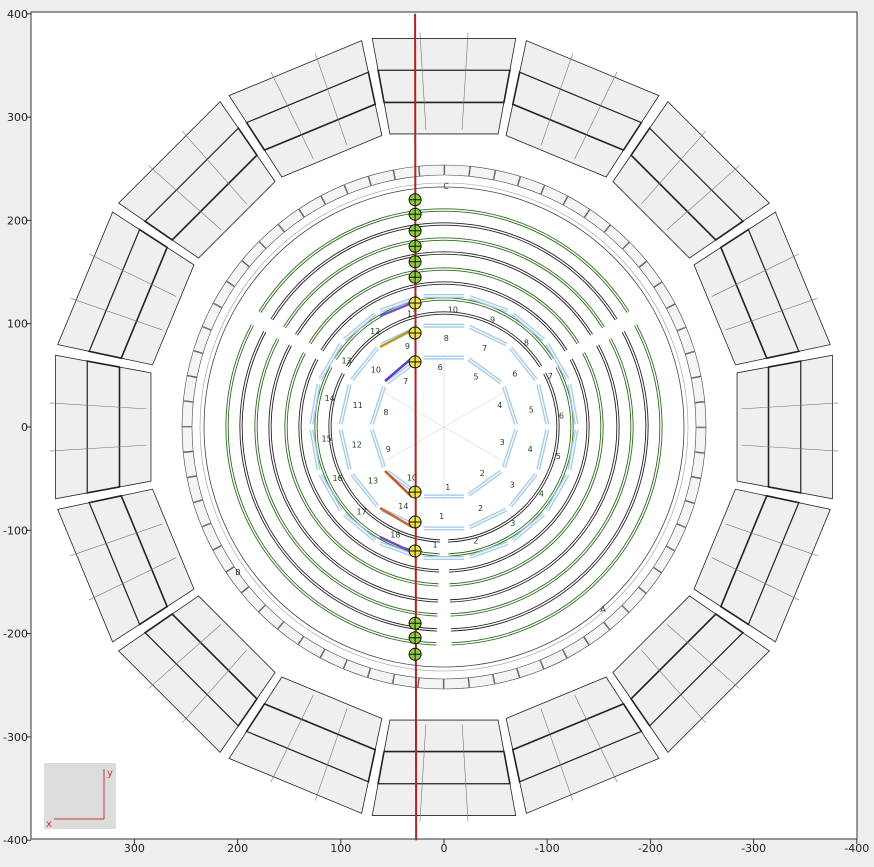 The image size is (874, 867). What do you see at coordinates (110, 773) in the screenshot?
I see `legend-y-label: y` at bounding box center [110, 773].